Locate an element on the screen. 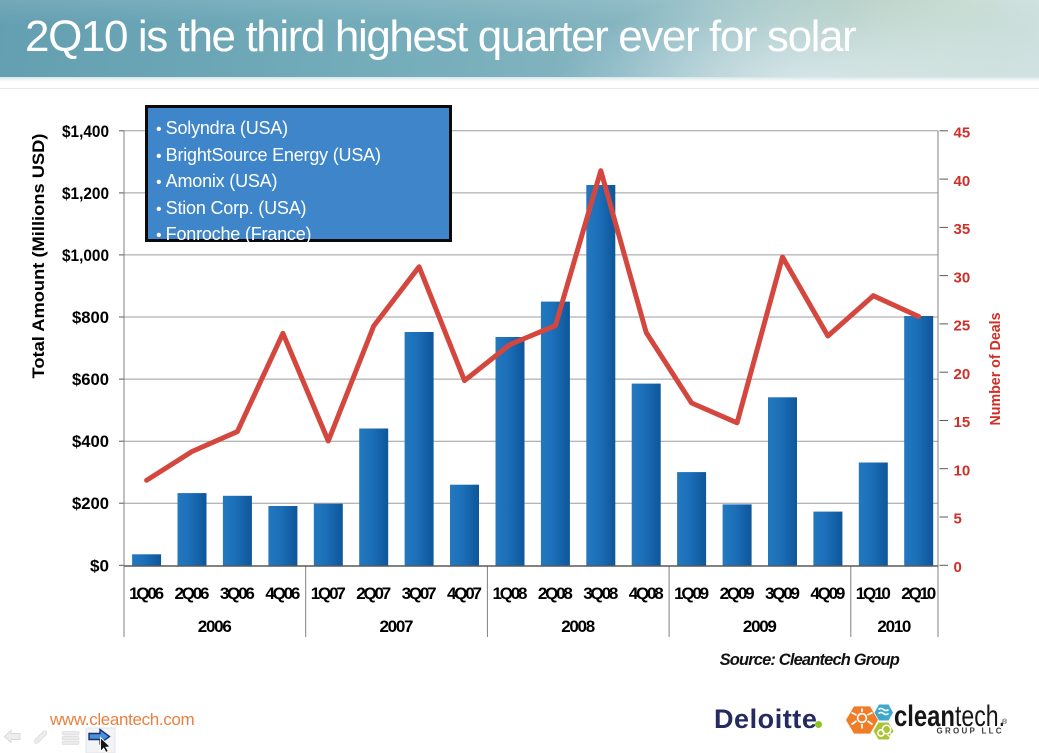 The width and height of the screenshot is (1039, 753). svg-text: 2Q09 is located at coordinates (737, 593).